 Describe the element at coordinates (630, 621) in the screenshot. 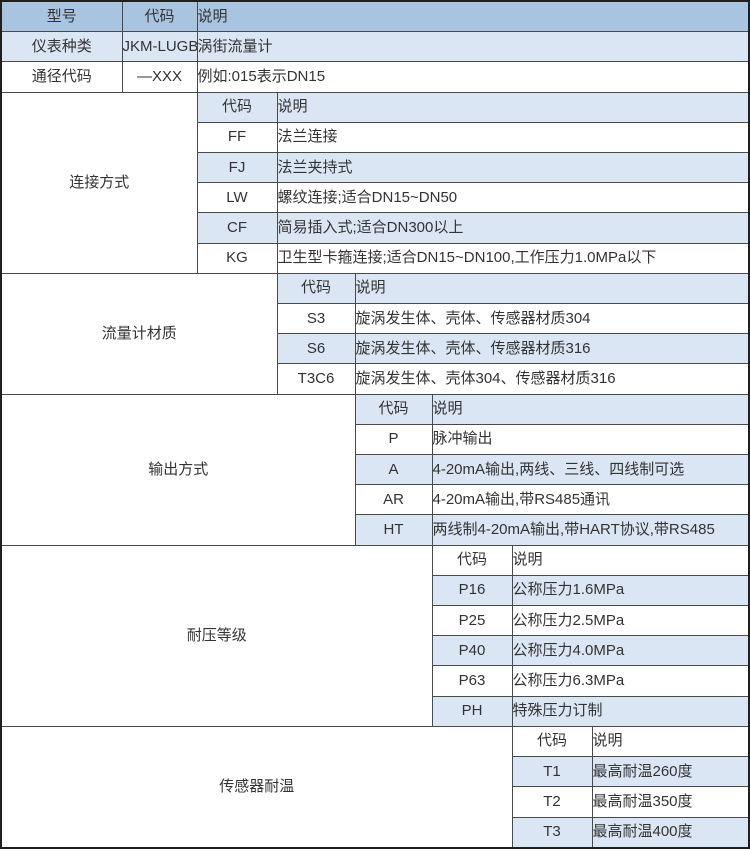

I see `item-desc: 公称压力2.5MPa` at that location.